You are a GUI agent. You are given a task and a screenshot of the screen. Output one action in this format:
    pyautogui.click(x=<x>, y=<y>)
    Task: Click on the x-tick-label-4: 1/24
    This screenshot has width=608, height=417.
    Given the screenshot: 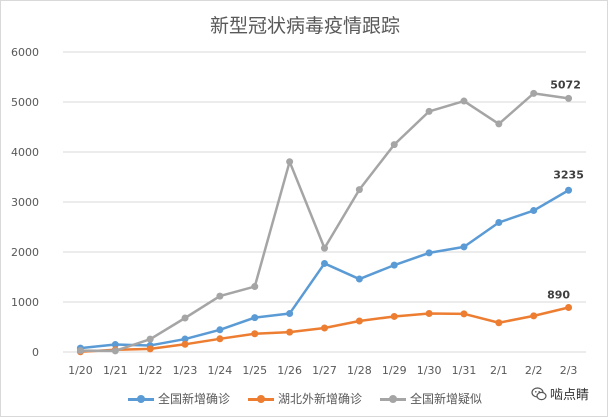 What is the action you would take?
    pyautogui.click(x=220, y=370)
    